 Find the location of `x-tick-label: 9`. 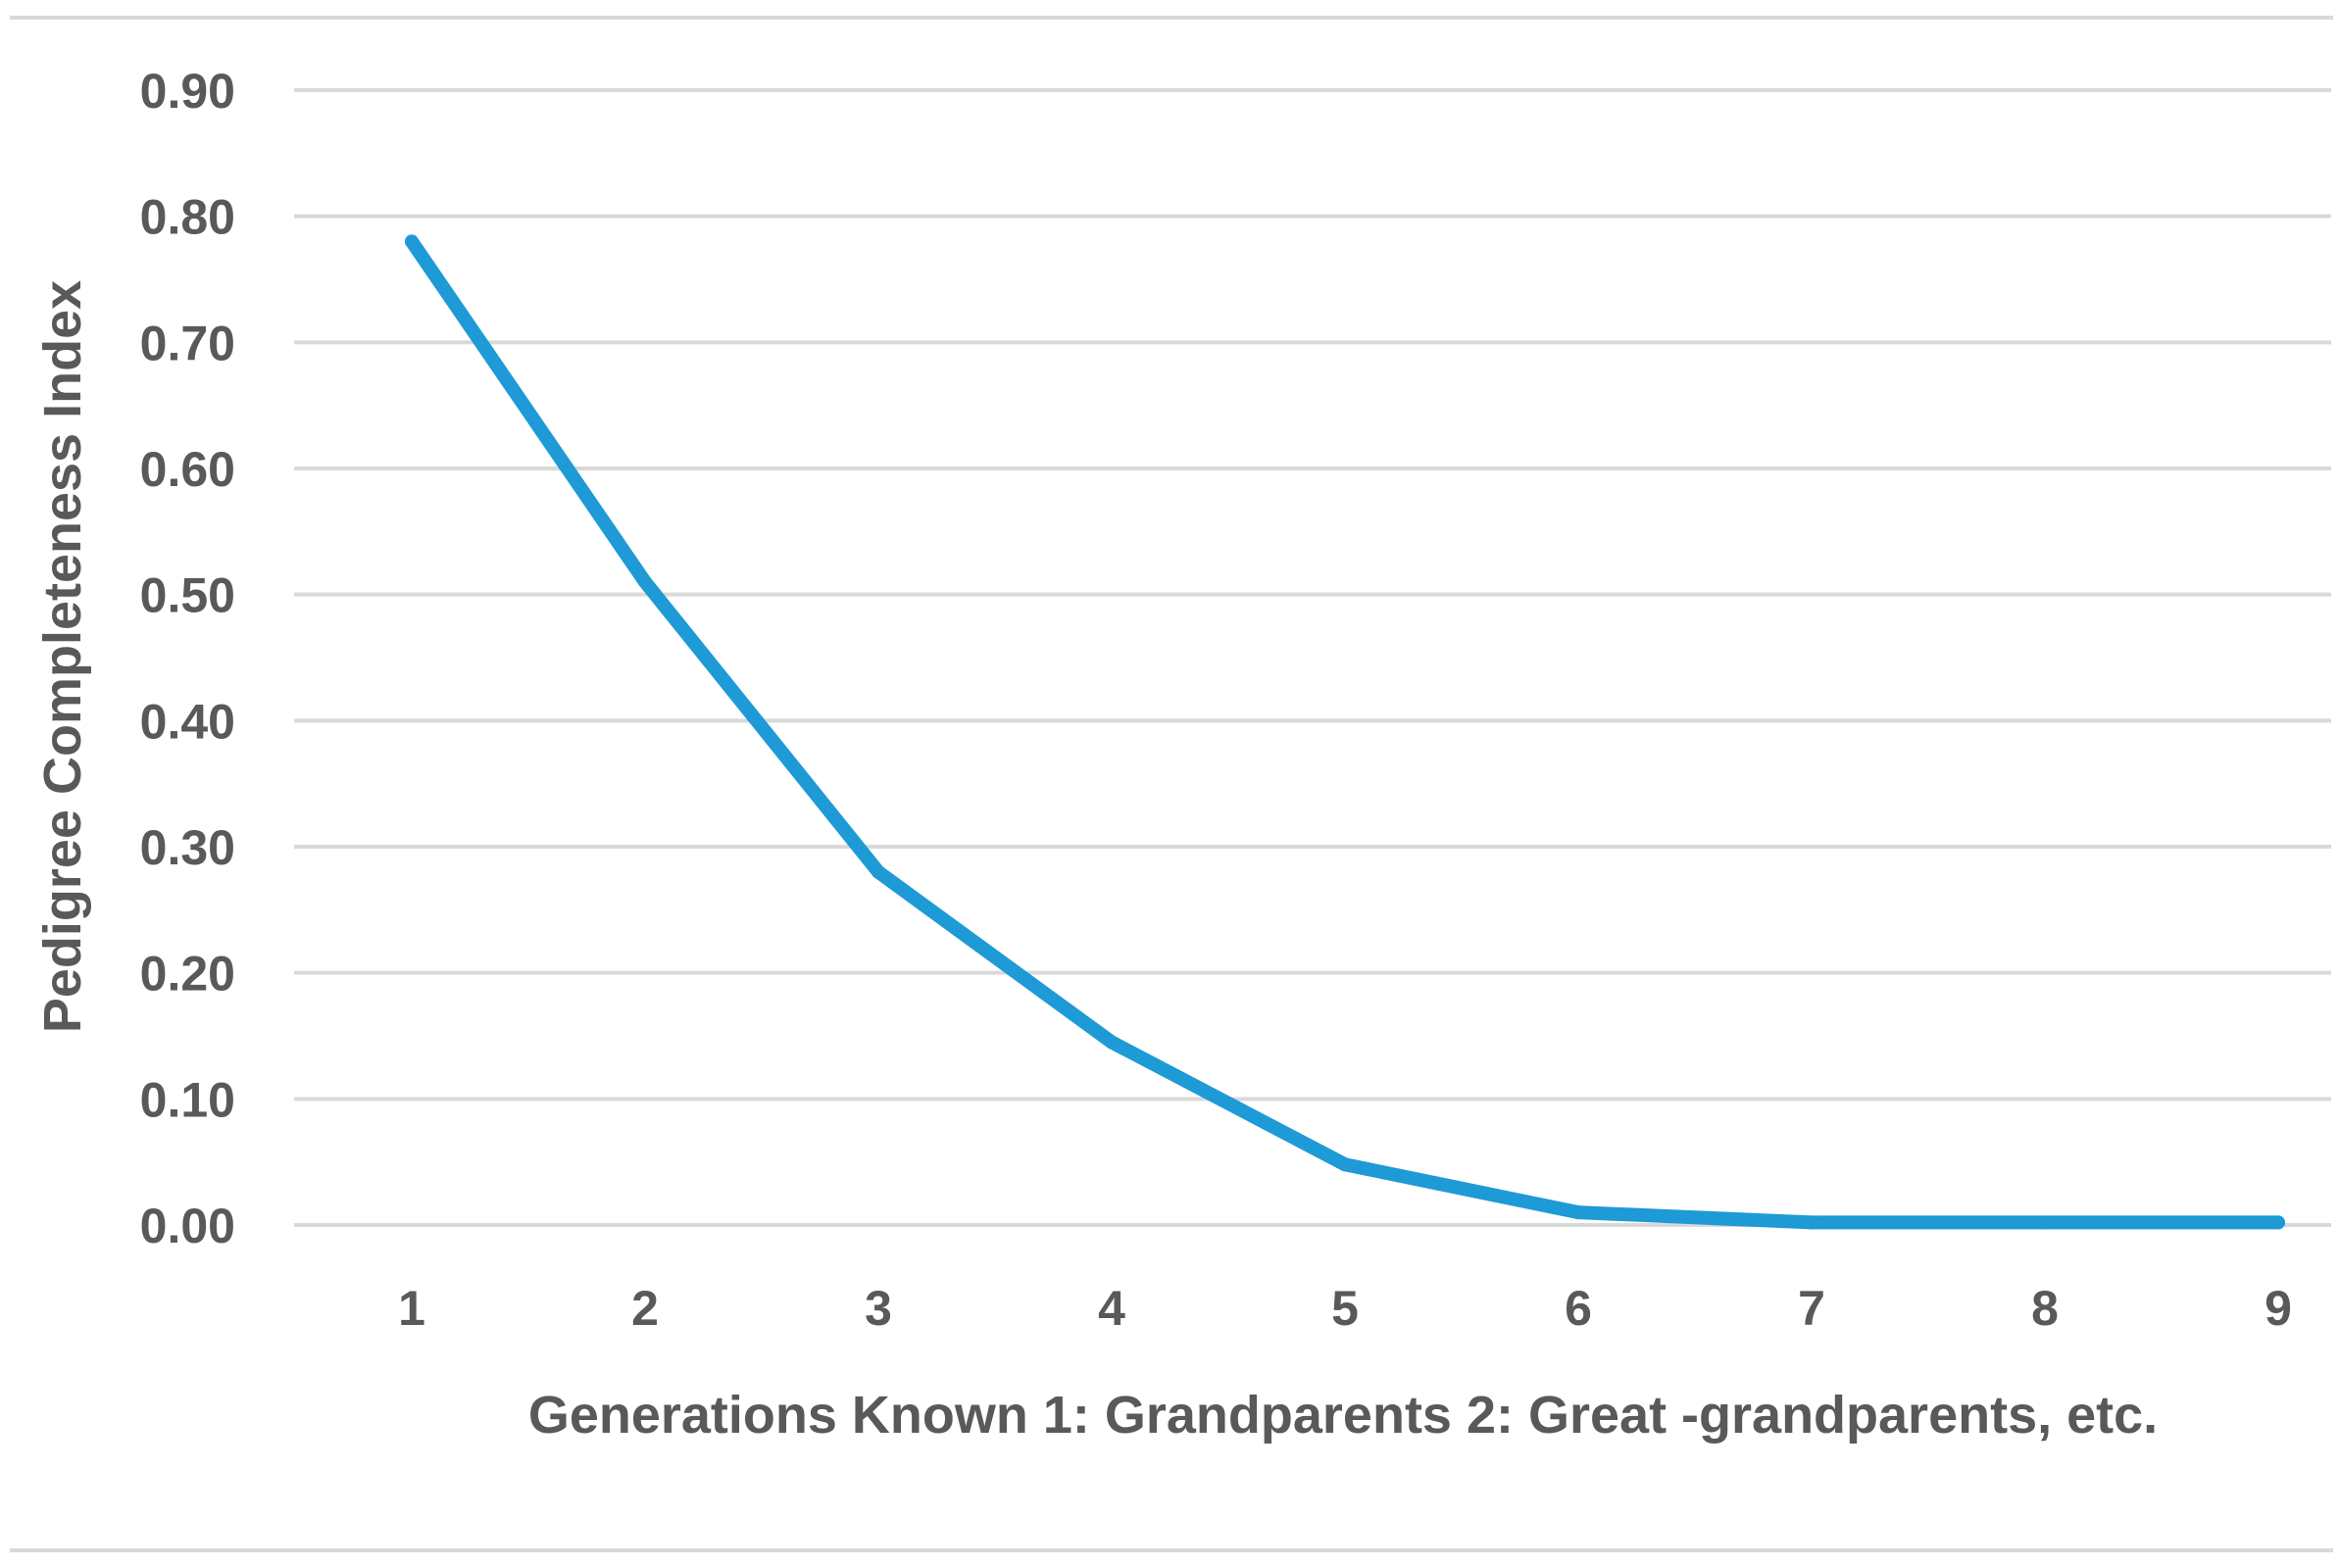

x-tick-label: 9 is located at coordinates (2278, 1308).